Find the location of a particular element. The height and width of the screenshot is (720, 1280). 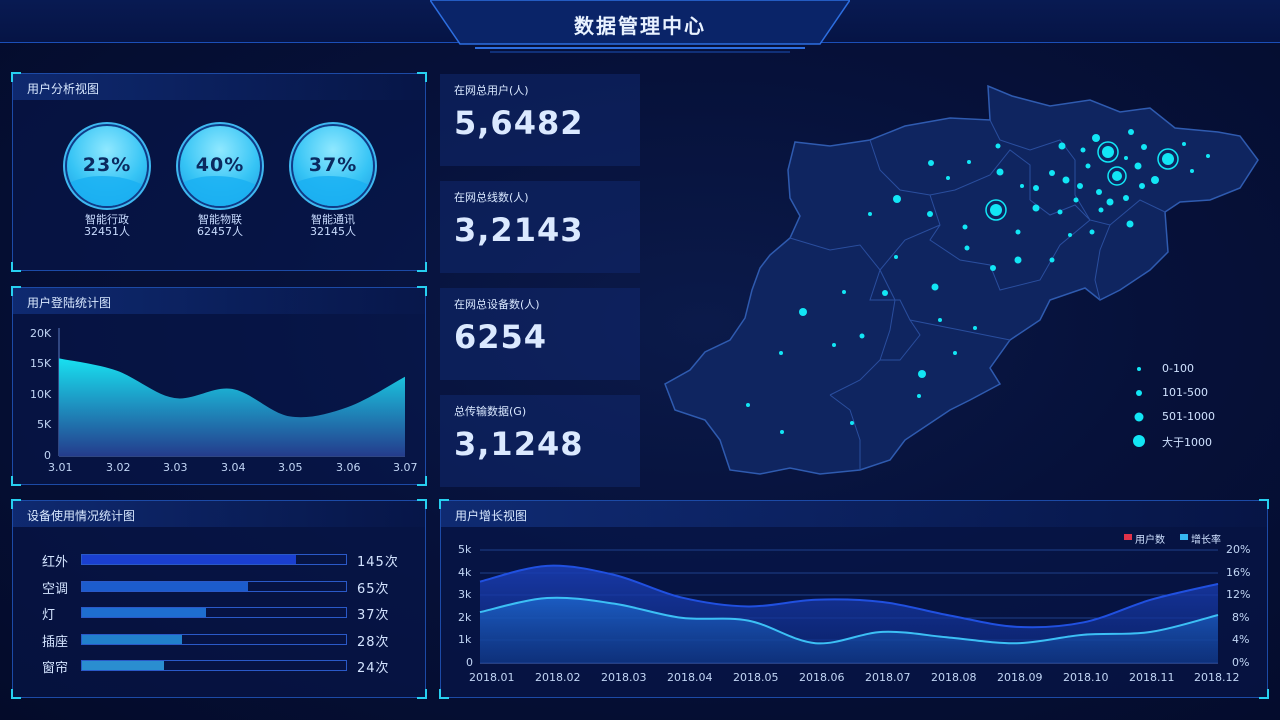

x-month-label: 2018.07 is located at coordinates (888, 677).